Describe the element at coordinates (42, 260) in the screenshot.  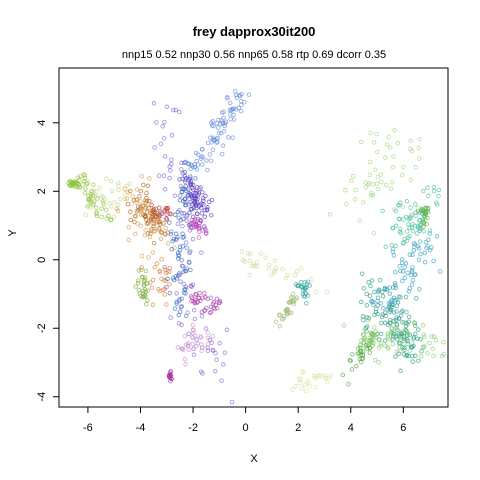
I see `y-tick-label: 0` at that location.